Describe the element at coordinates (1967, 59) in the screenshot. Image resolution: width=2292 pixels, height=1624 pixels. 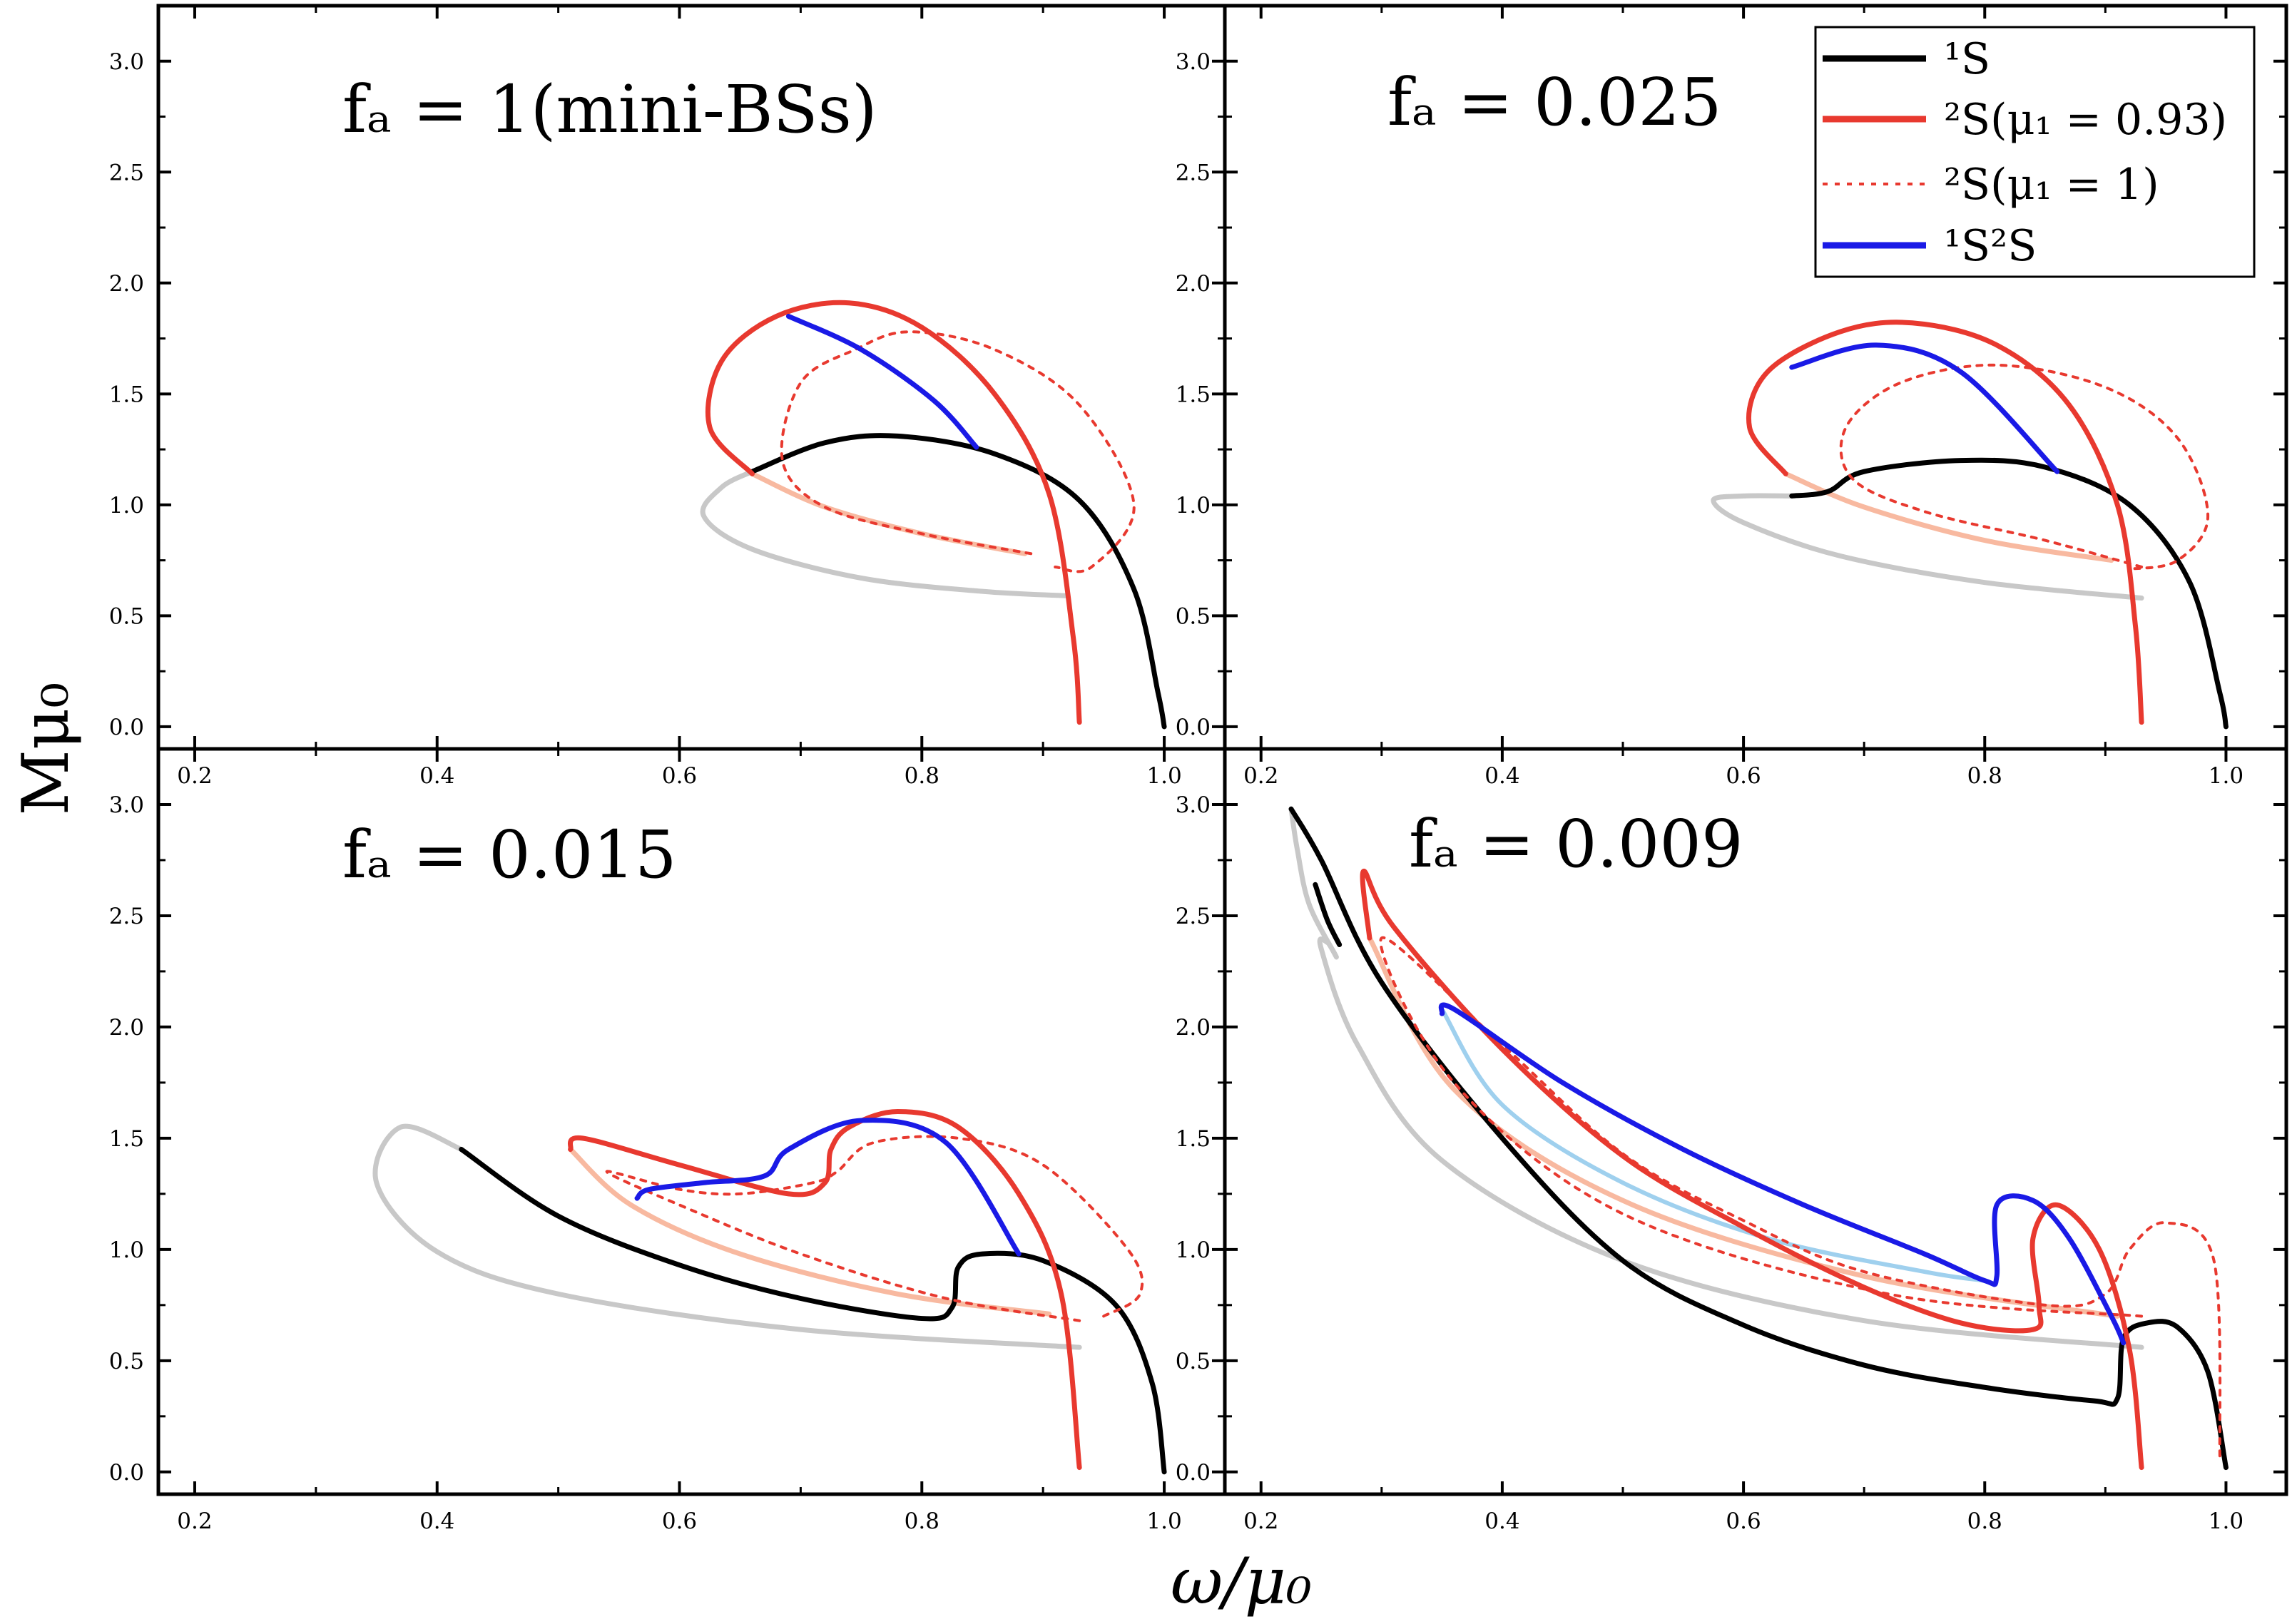
I see `legend-label-1s: ¹S` at that location.